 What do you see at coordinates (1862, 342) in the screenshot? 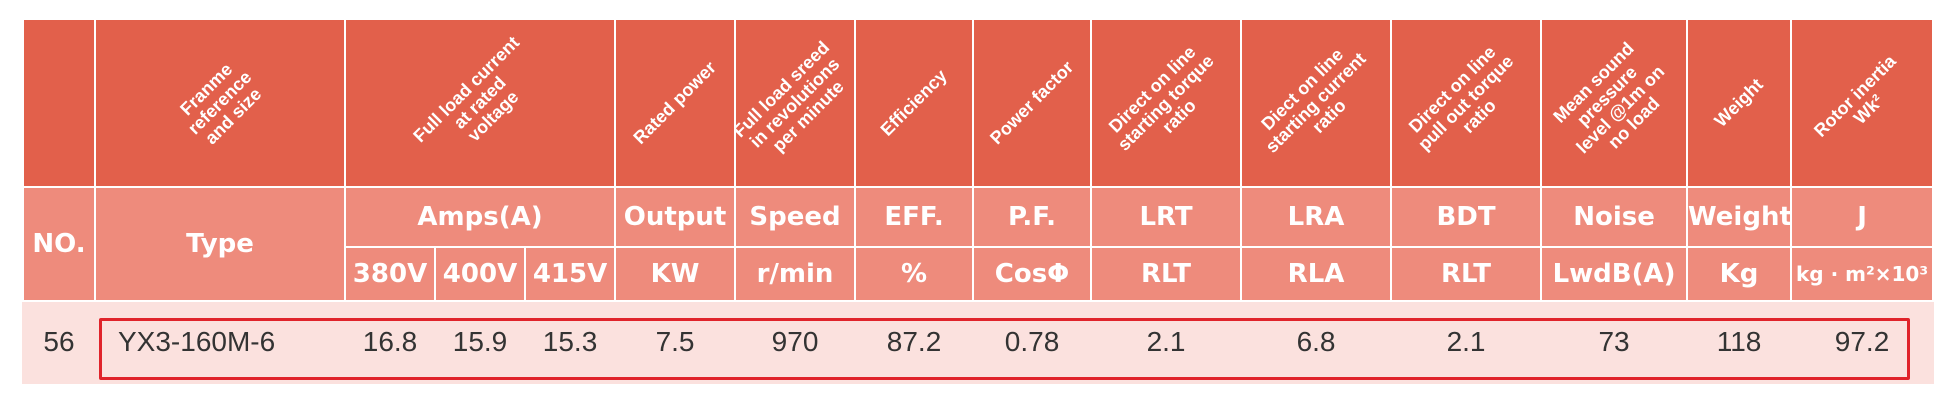
I see `cell-j: 97.2` at bounding box center [1862, 342].